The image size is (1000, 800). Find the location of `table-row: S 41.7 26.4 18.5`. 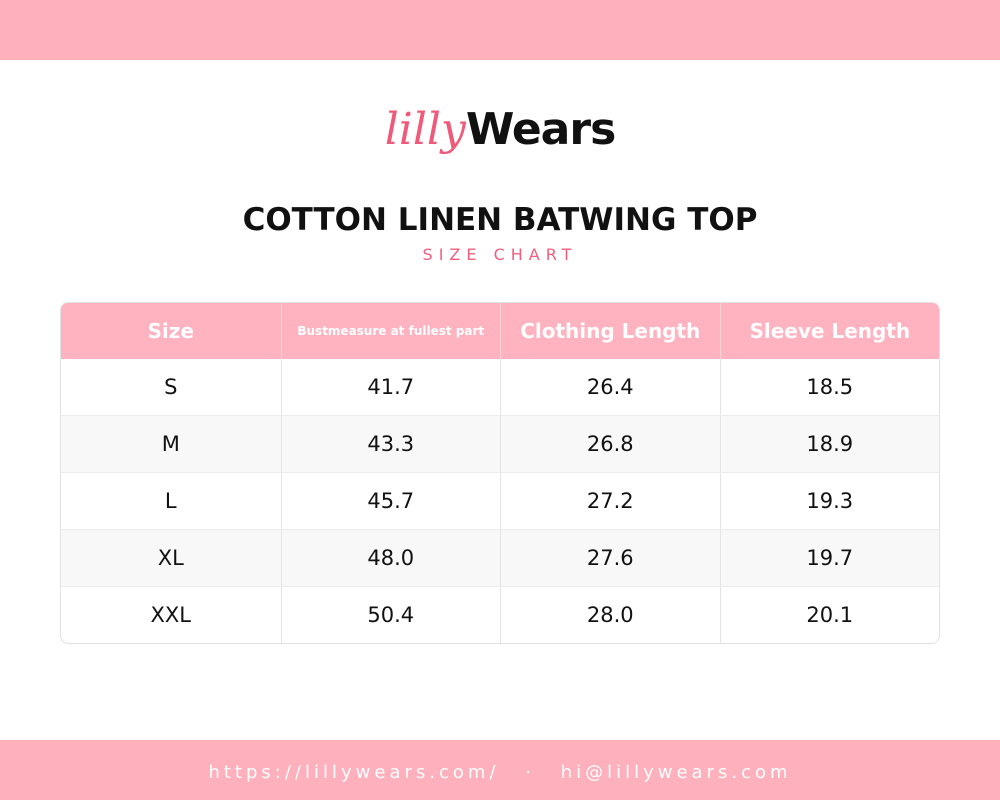

table-row: S 41.7 26.4 18.5 is located at coordinates (500, 387).